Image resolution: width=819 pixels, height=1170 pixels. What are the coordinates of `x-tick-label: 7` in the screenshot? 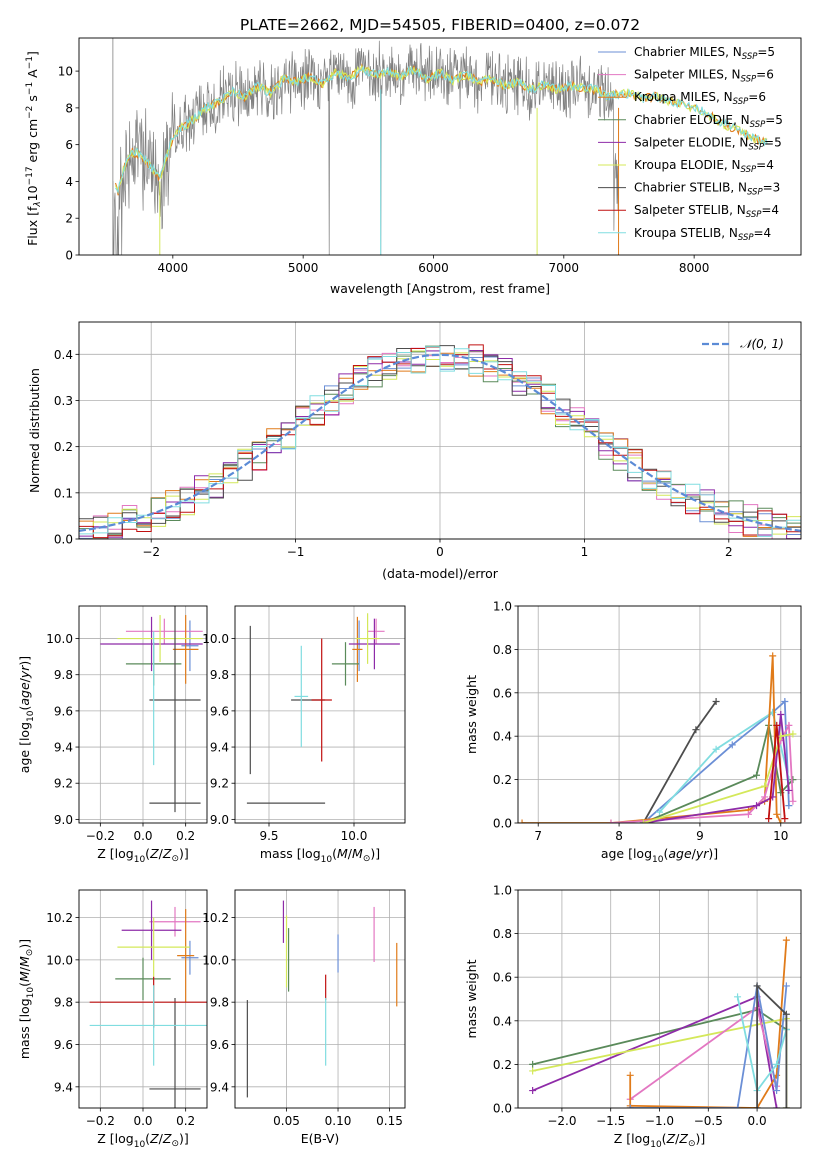 It's located at (538, 836).